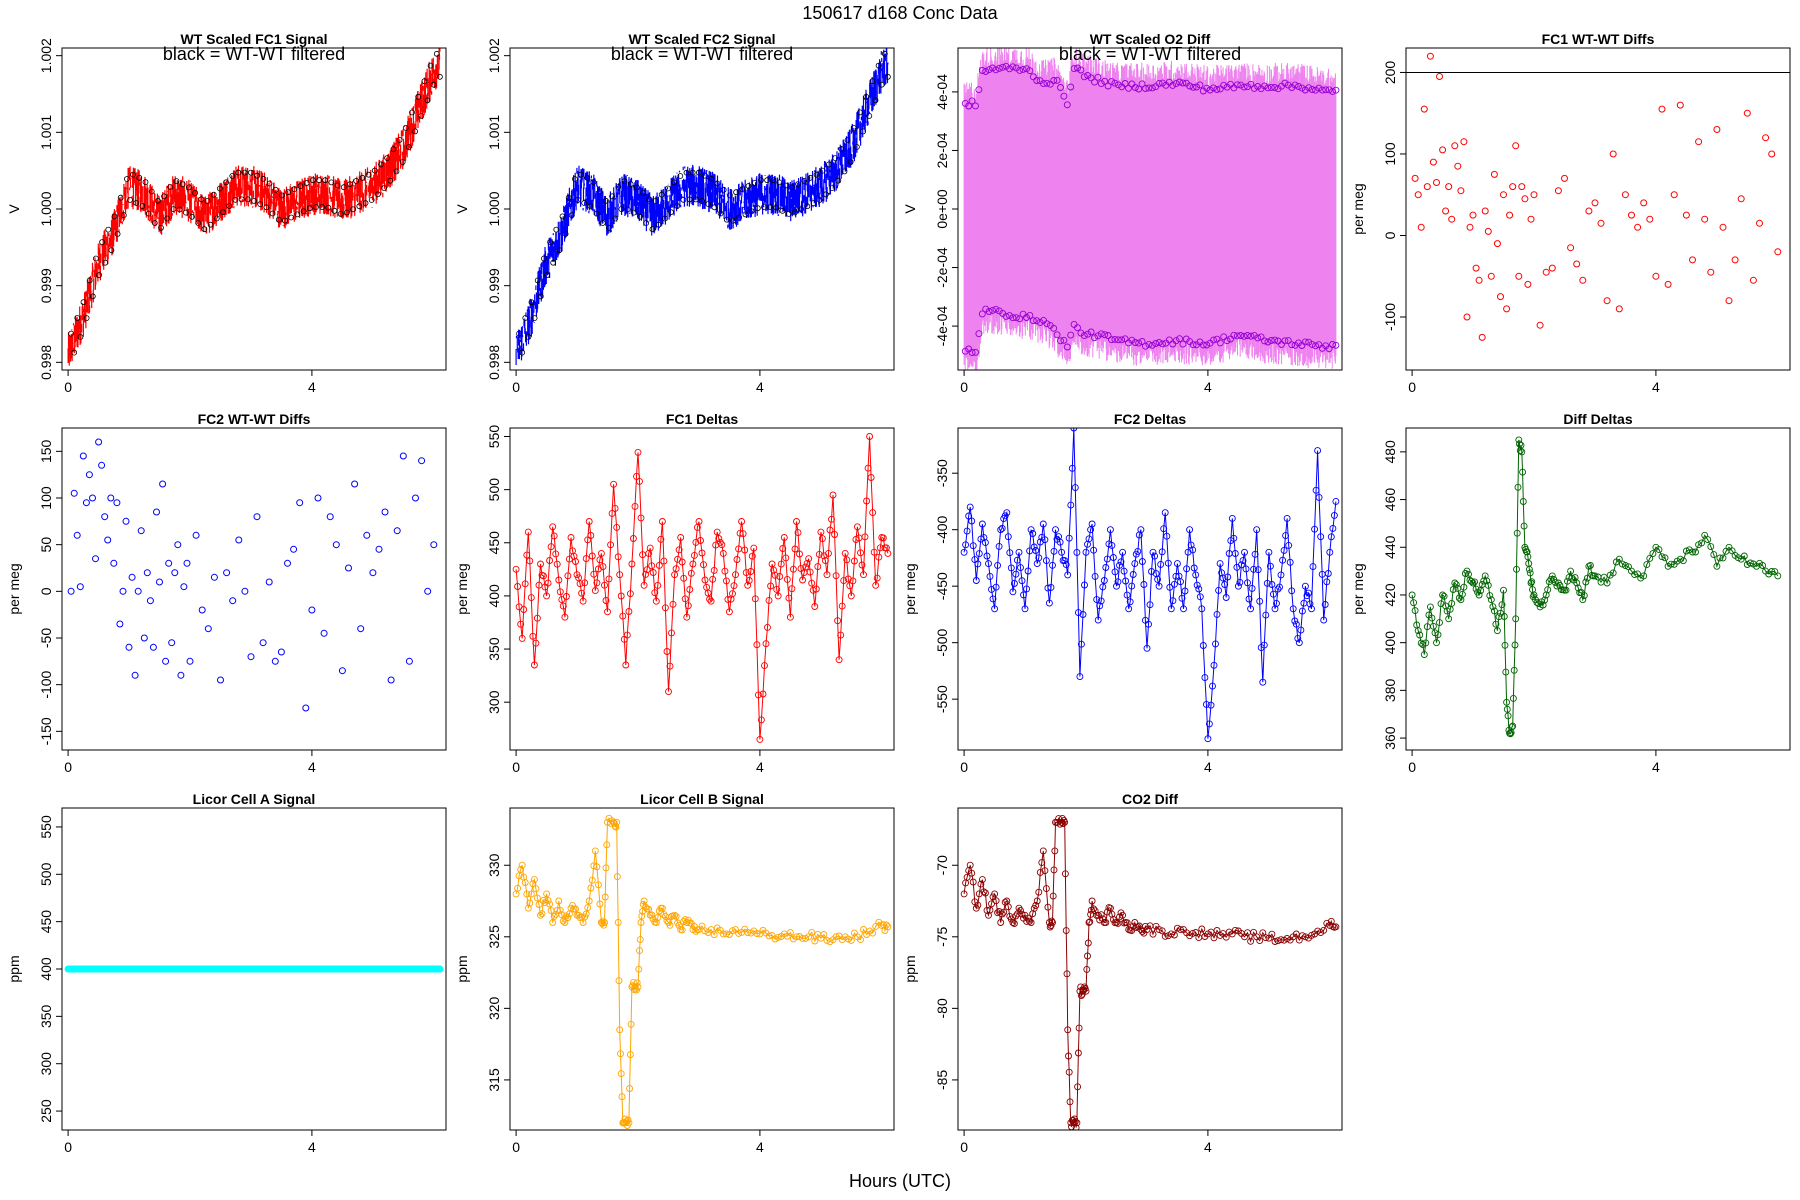 The width and height of the screenshot is (1800, 1200). What do you see at coordinates (702, 588) in the screenshot?
I see `series-line-p6` at bounding box center [702, 588].